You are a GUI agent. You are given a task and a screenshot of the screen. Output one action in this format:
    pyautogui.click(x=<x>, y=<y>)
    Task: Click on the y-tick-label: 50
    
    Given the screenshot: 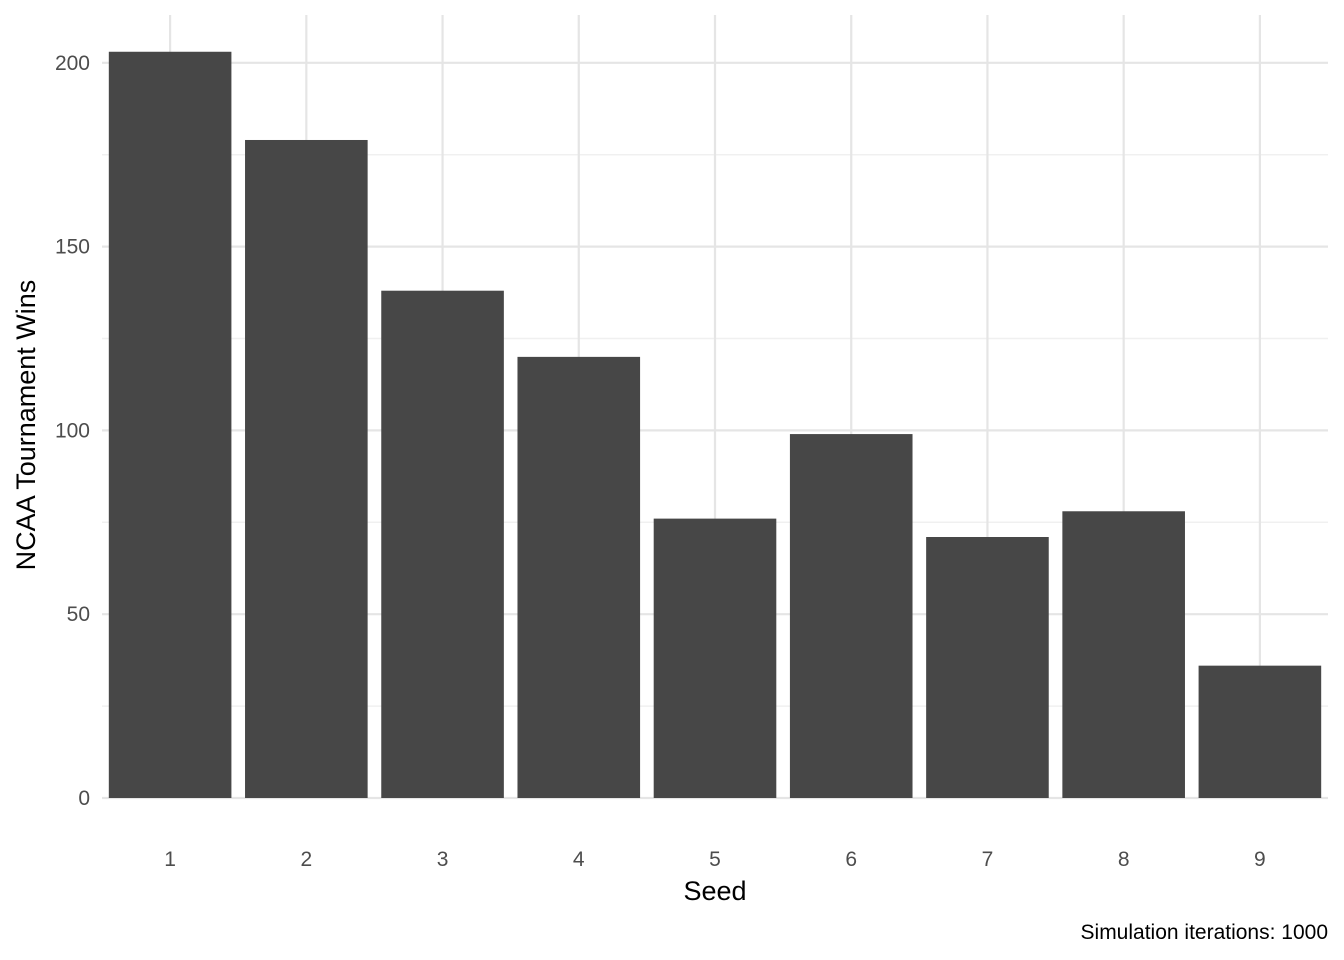 What is the action you would take?
    pyautogui.click(x=78, y=614)
    